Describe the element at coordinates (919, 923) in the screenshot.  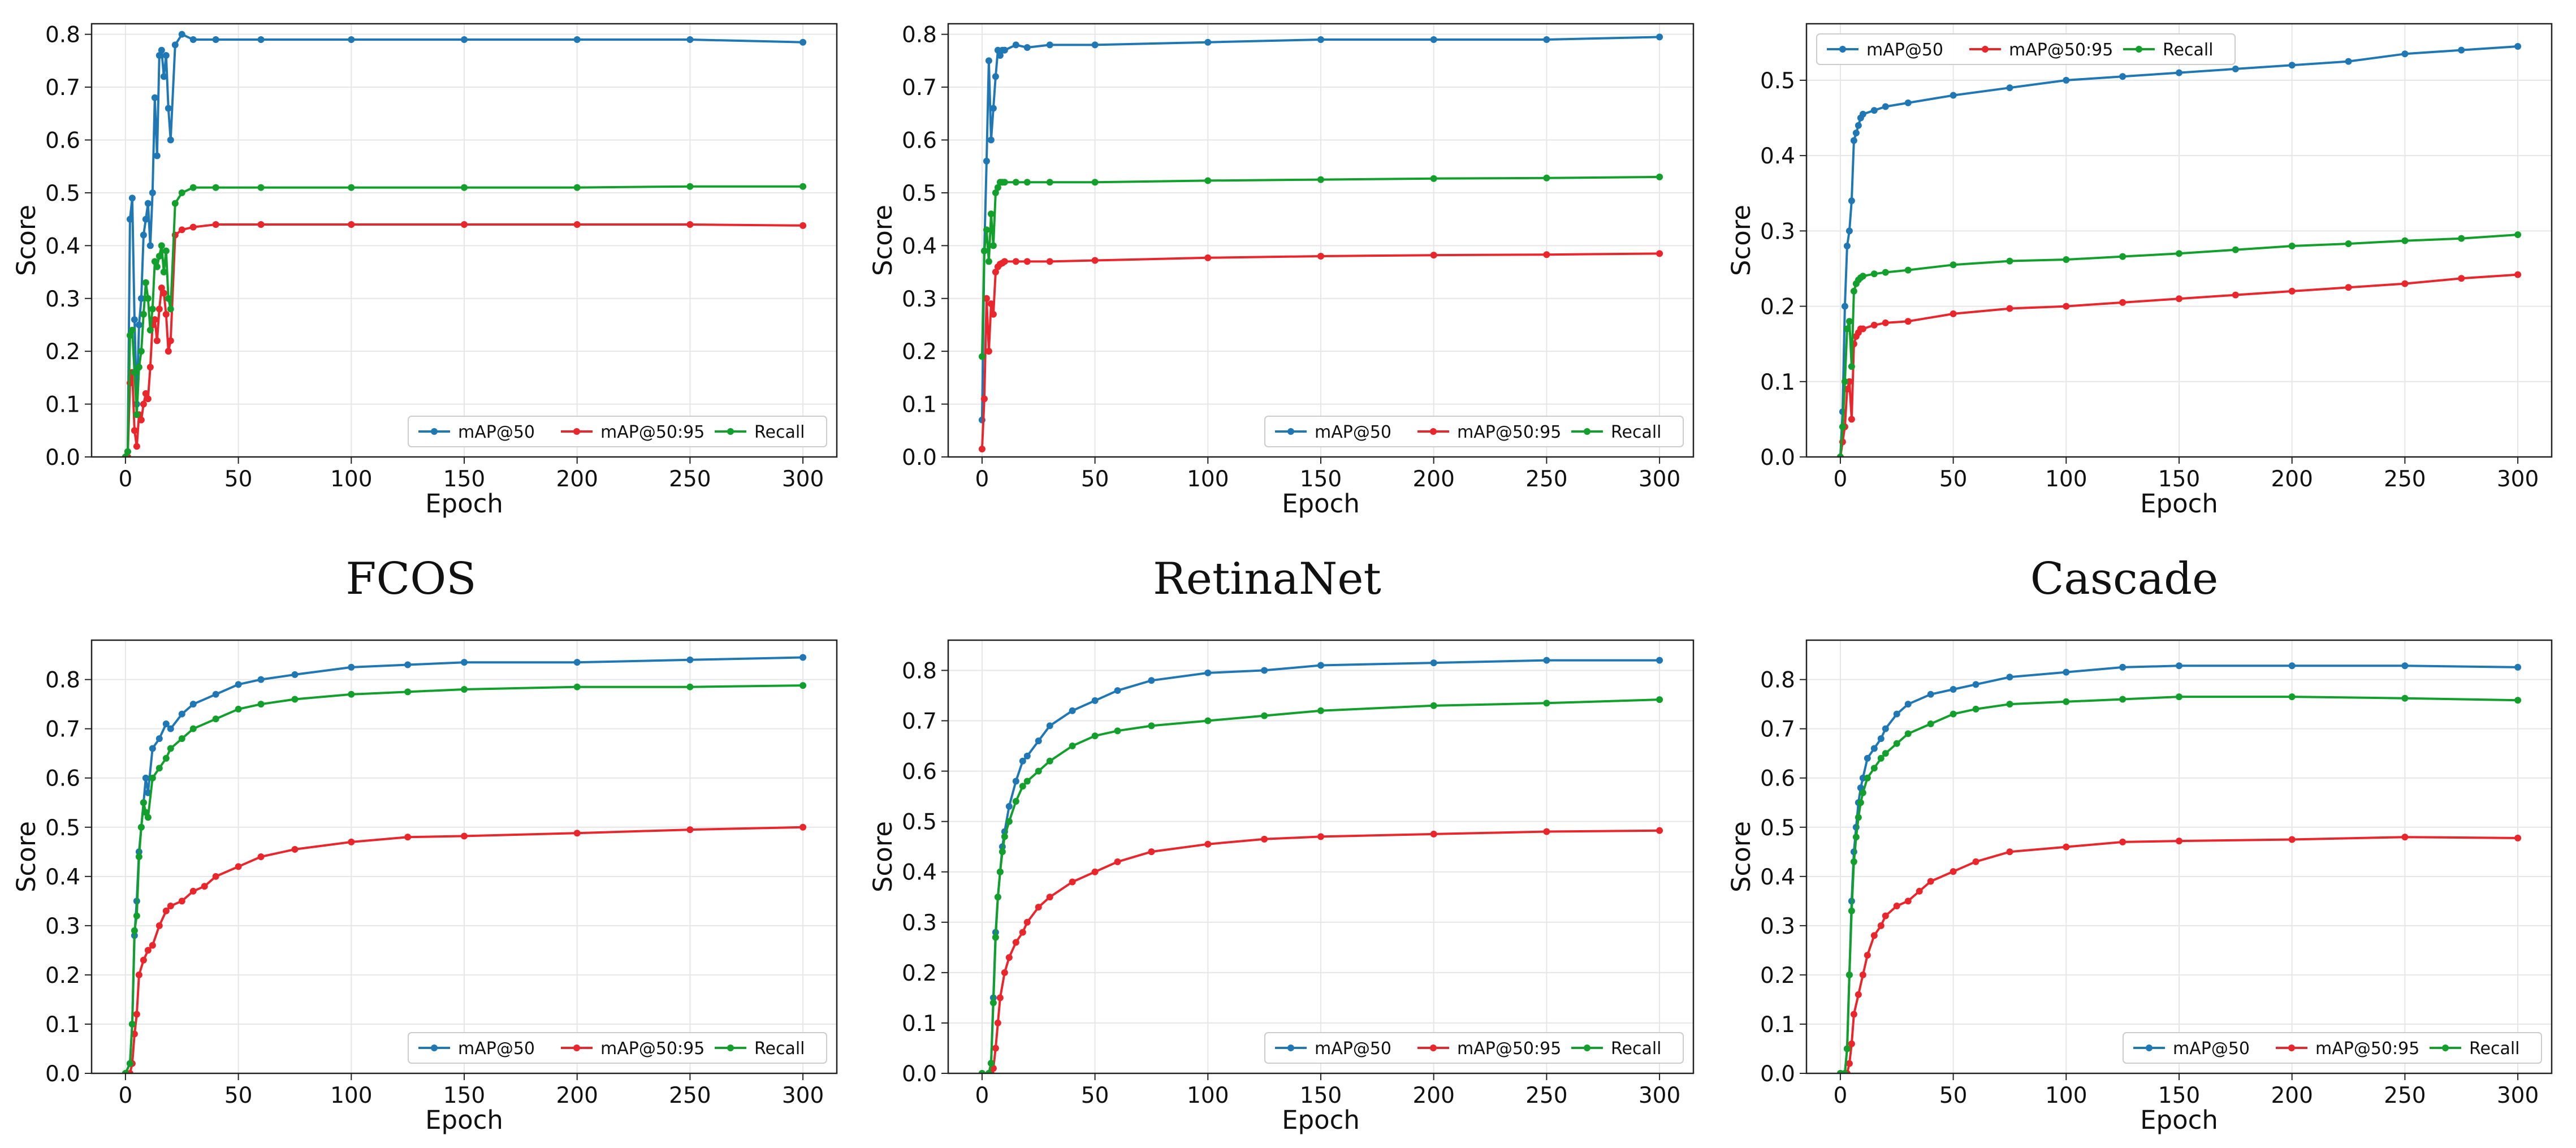
I see `y-tick-label: 0.3` at that location.